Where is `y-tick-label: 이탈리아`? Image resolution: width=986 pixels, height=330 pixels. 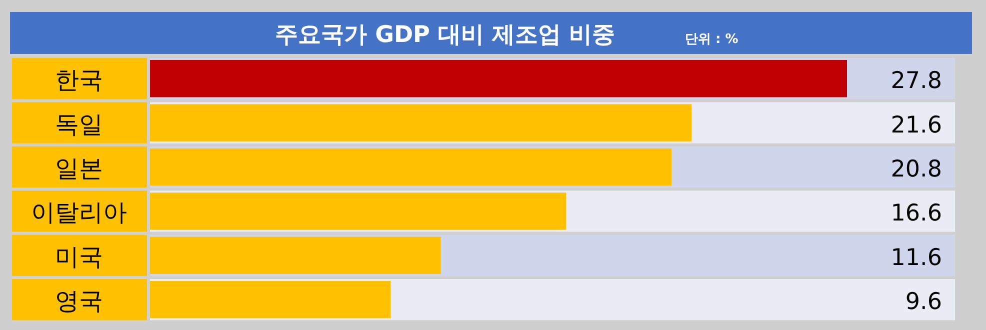
y-tick-label: 이탈리아 is located at coordinates (79, 212).